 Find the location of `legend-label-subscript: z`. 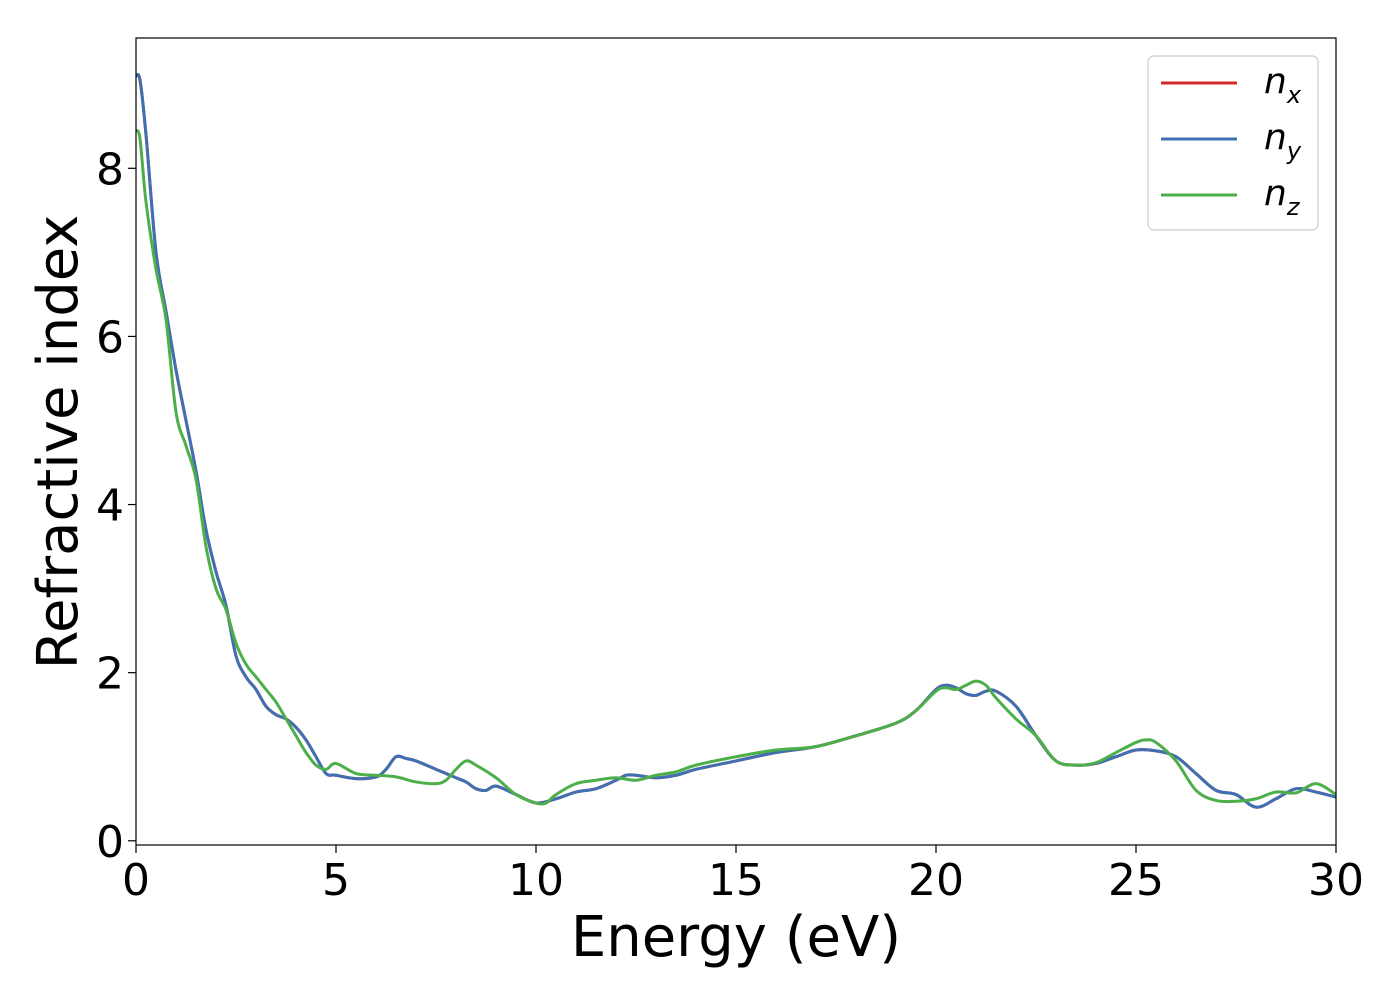

legend-label-subscript: z is located at coordinates (1293, 207).